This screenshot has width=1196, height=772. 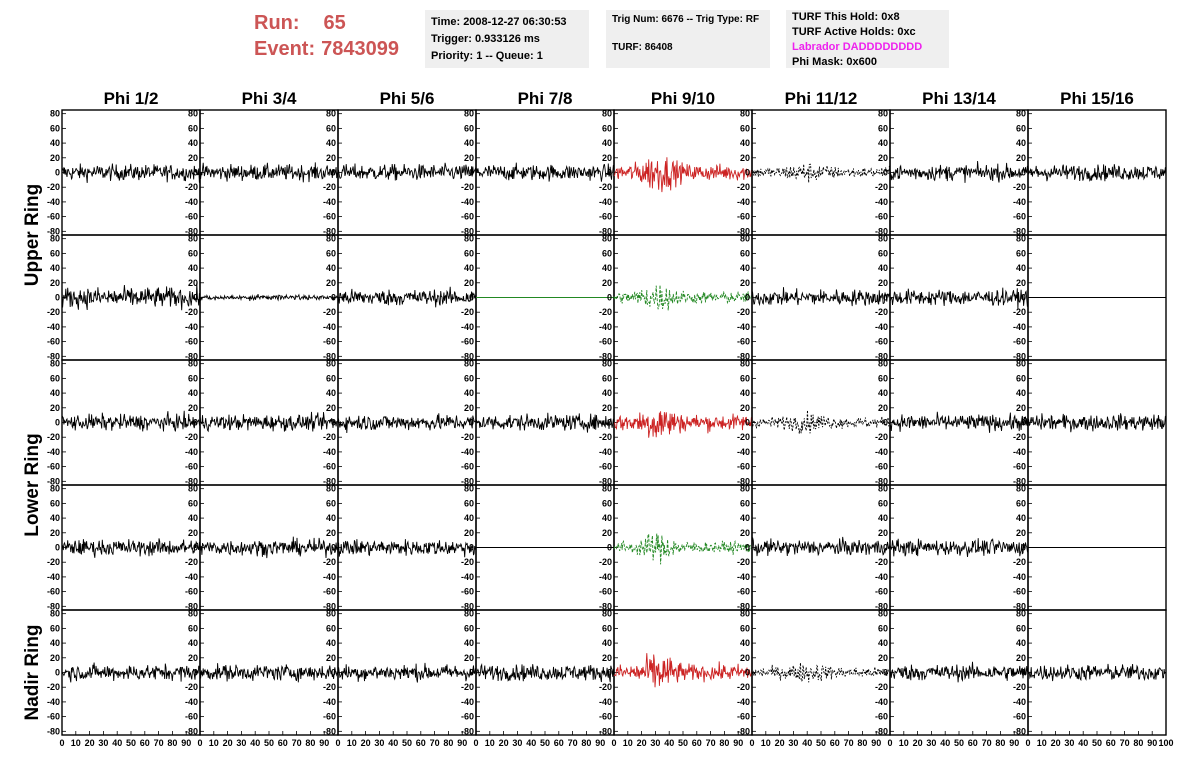 What do you see at coordinates (849, 743) in the screenshot?
I see `x-tick-label: 70` at bounding box center [849, 743].